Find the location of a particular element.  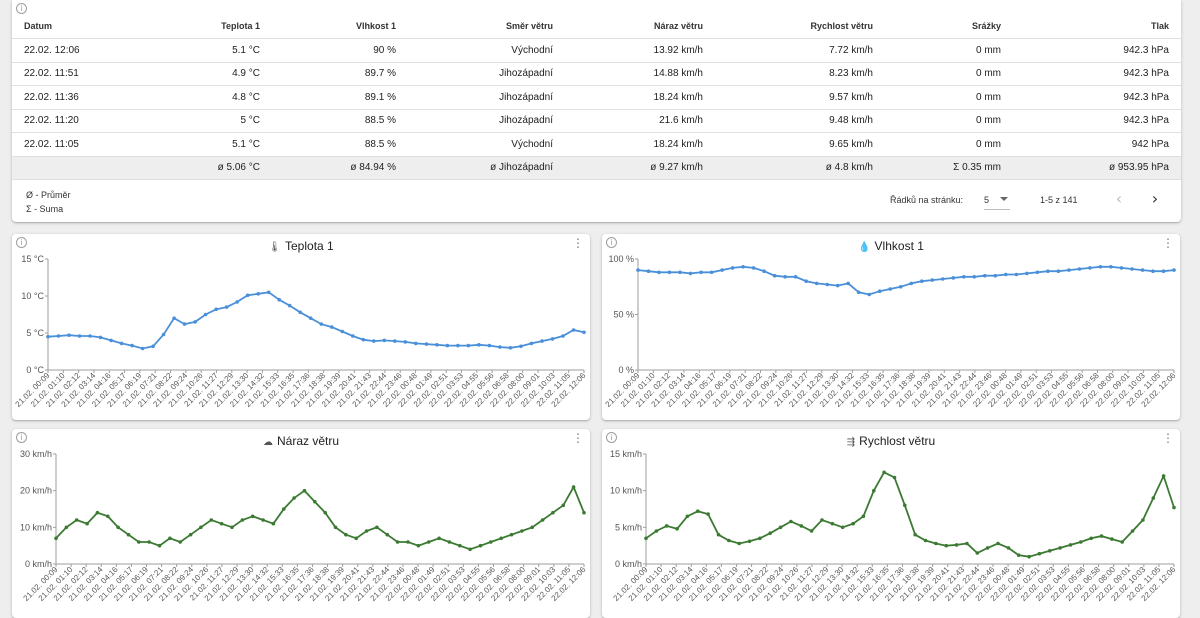

cell-pressure: 942.3 hPa is located at coordinates (1097, 74).